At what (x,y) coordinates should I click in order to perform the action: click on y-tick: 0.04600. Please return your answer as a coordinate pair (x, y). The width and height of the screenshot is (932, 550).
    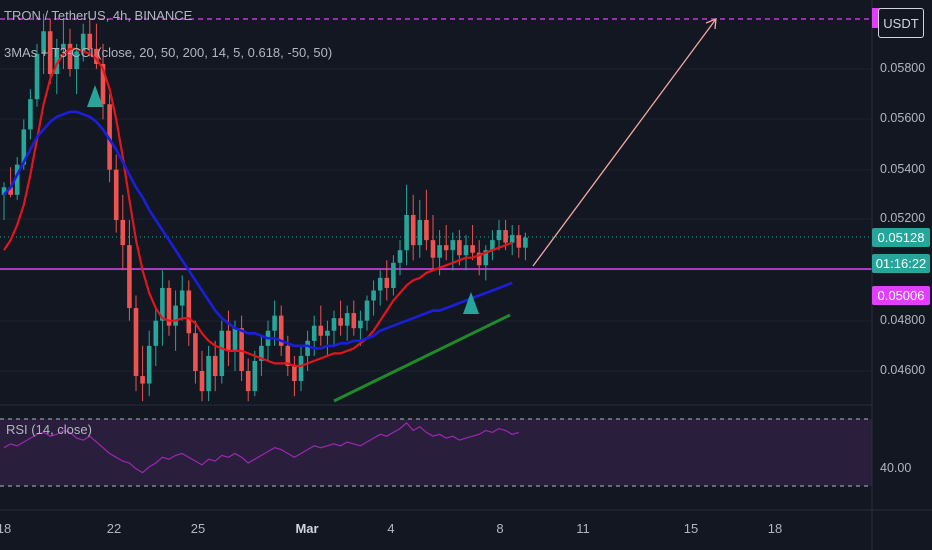
    Looking at the image, I should click on (903, 370).